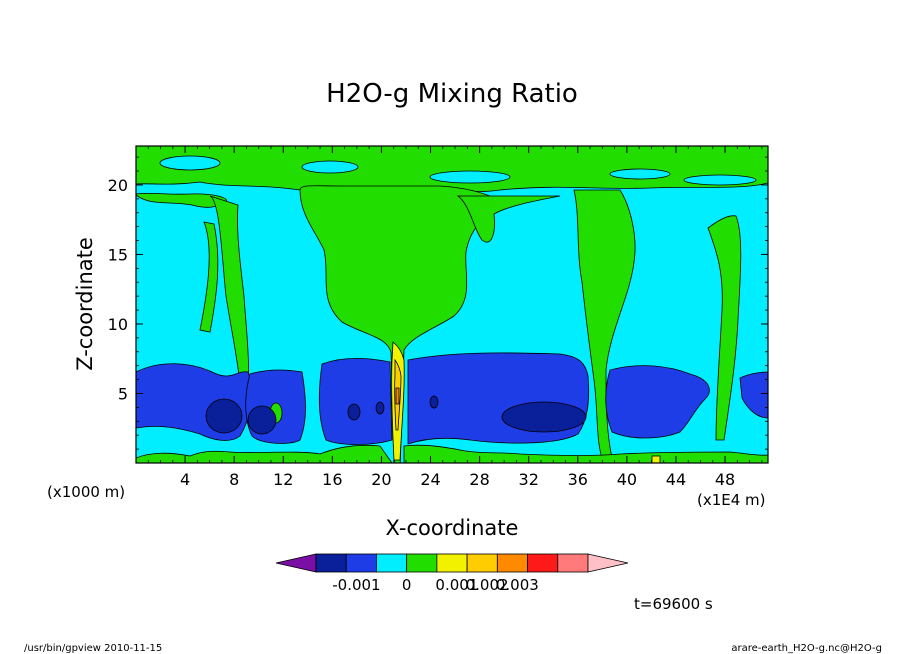 Image resolution: width=904 pixels, height=654 pixels. What do you see at coordinates (407, 585) in the screenshot?
I see `colorbar-label: 0` at bounding box center [407, 585].